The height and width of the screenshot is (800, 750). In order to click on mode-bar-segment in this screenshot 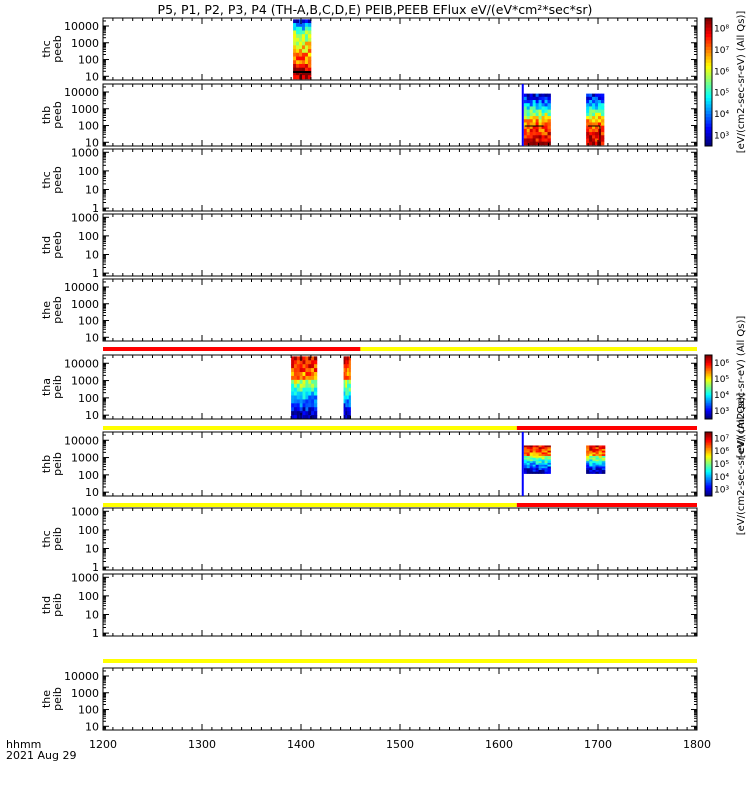, I will do `click(400, 661)`.